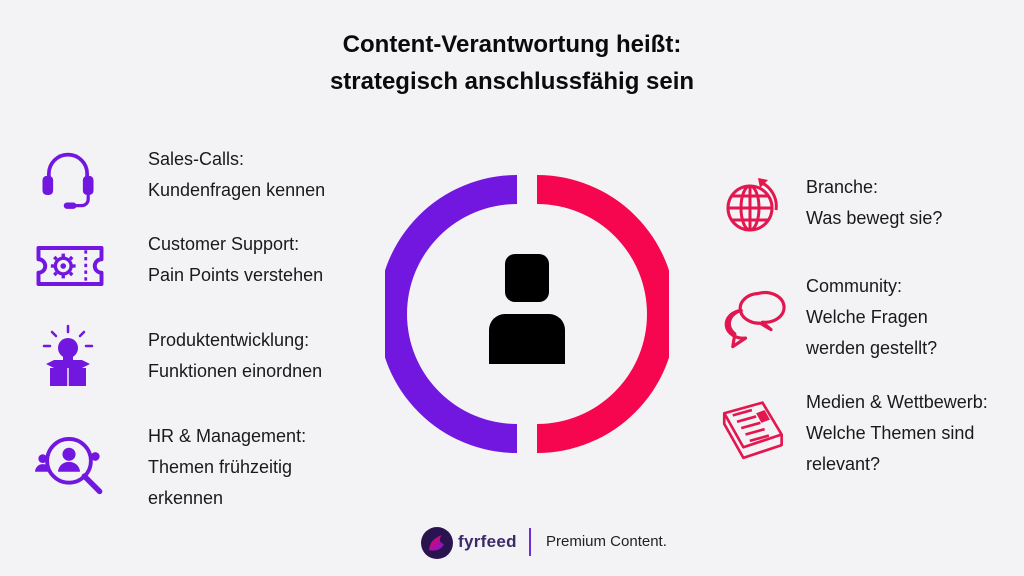  Describe the element at coordinates (437, 543) in the screenshot. I see `fyrfeed-logo-icon` at that location.